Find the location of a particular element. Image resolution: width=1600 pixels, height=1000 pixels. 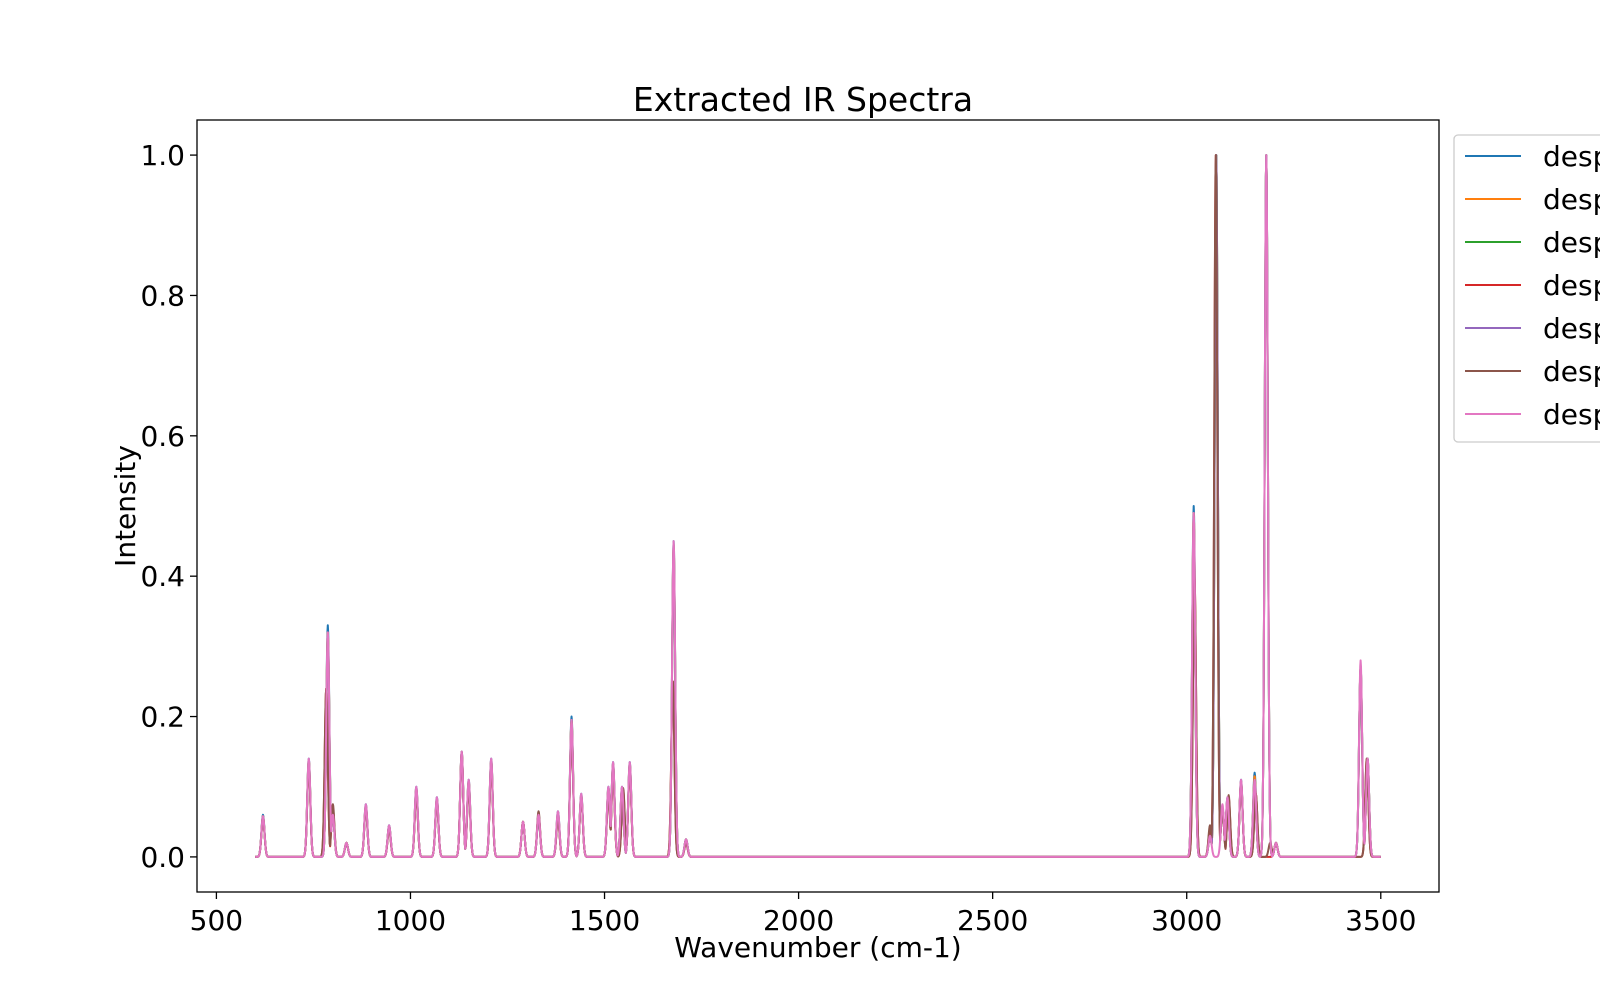

x-tick-label: 500 is located at coordinates (216, 920).